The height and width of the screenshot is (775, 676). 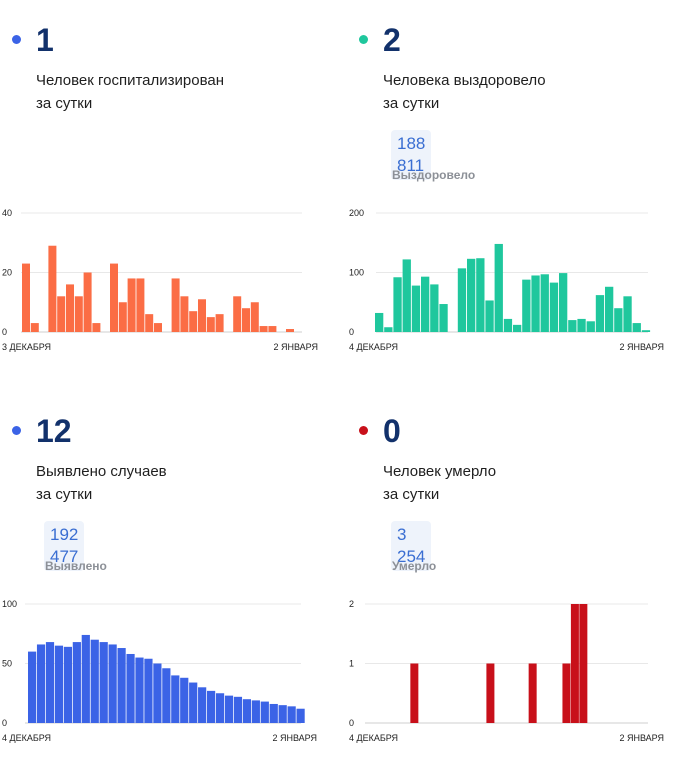 I want to click on bar-chart: 0 1 2 4 ДЕКАБРЯ 2 ЯНВАРЯ, so click(x=506, y=671).